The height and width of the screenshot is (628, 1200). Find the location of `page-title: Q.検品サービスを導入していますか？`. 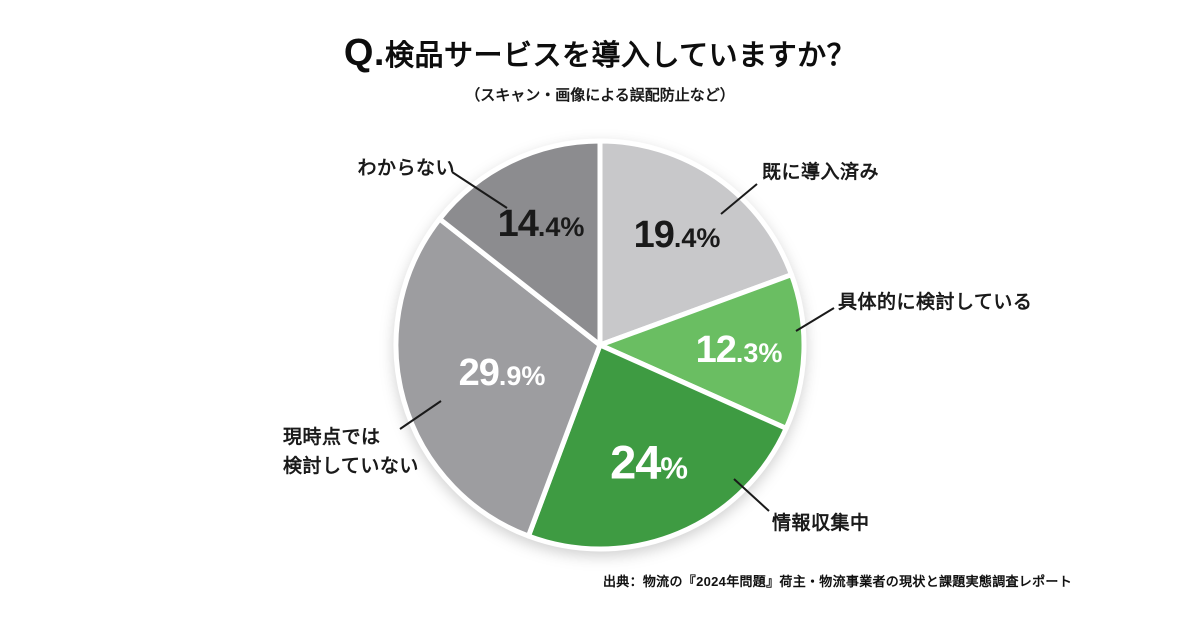

page-title: Q.検品サービスを導入していますか？ is located at coordinates (600, 53).